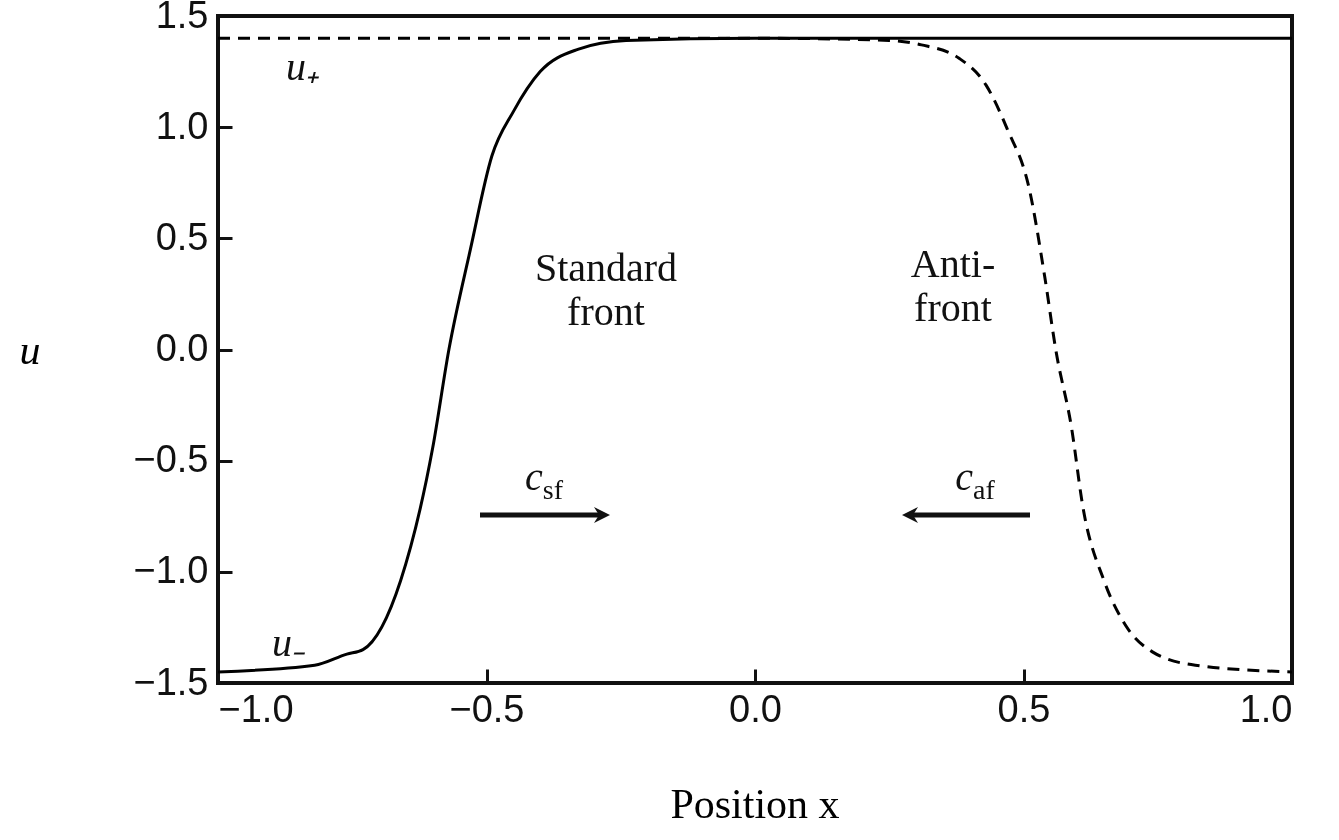  I want to click on annotation: u₊, so click(303, 66).